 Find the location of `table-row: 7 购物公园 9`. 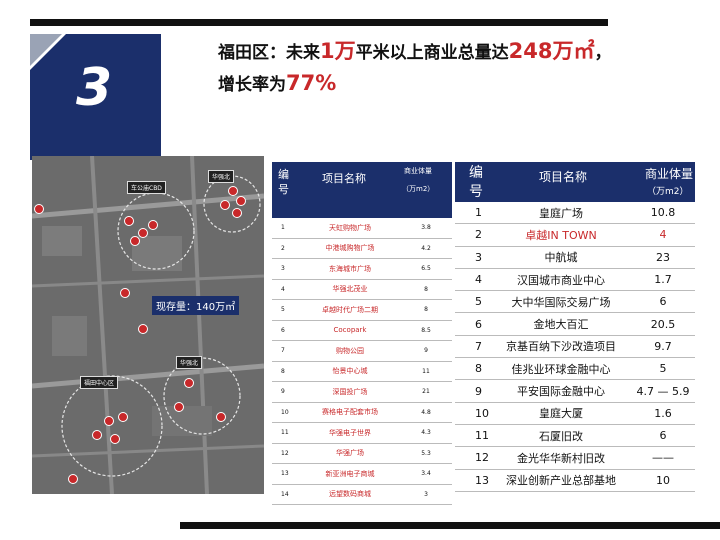

table-row: 7 购物公园 9 is located at coordinates (362, 351).